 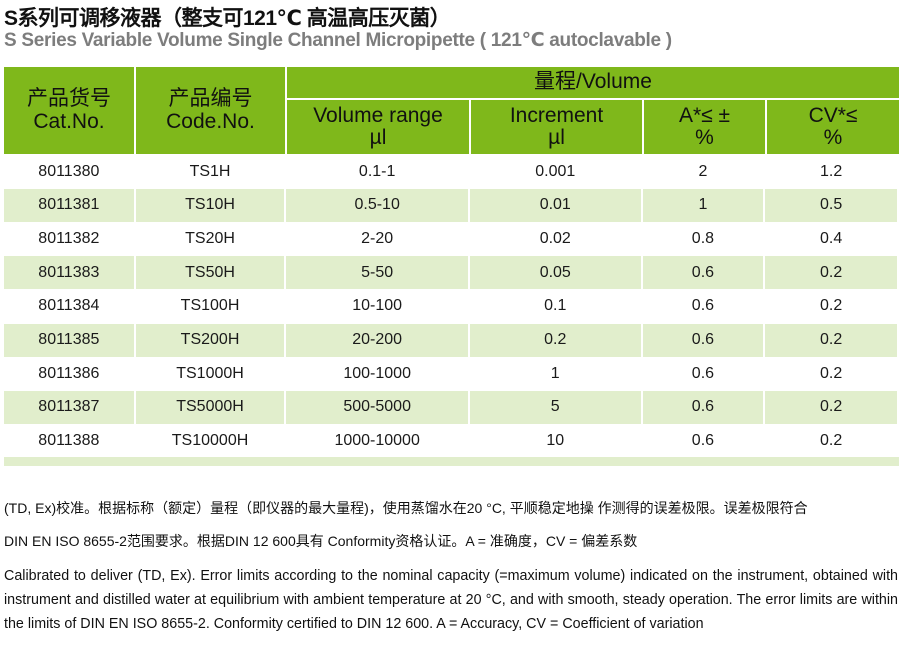 What do you see at coordinates (210, 273) in the screenshot?
I see `cell-code-no: TS50H` at bounding box center [210, 273].